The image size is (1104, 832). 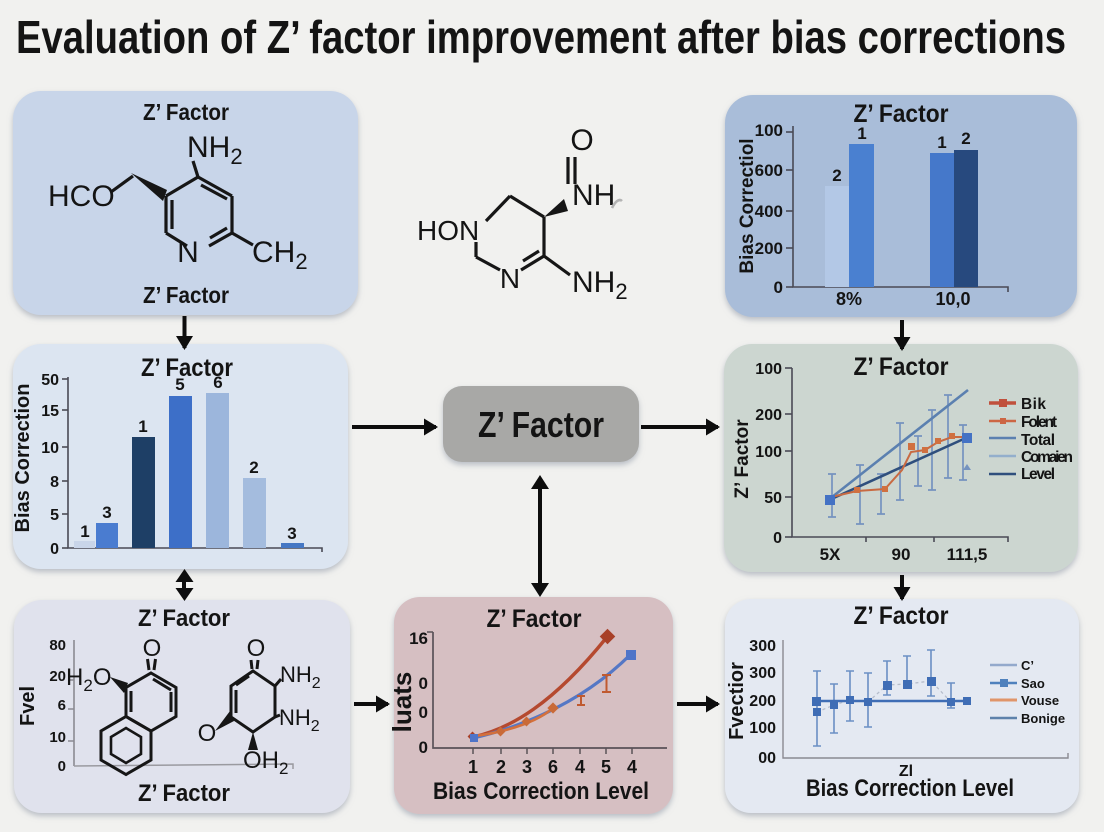 I want to click on svg-text: HCO, so click(x=81, y=196).